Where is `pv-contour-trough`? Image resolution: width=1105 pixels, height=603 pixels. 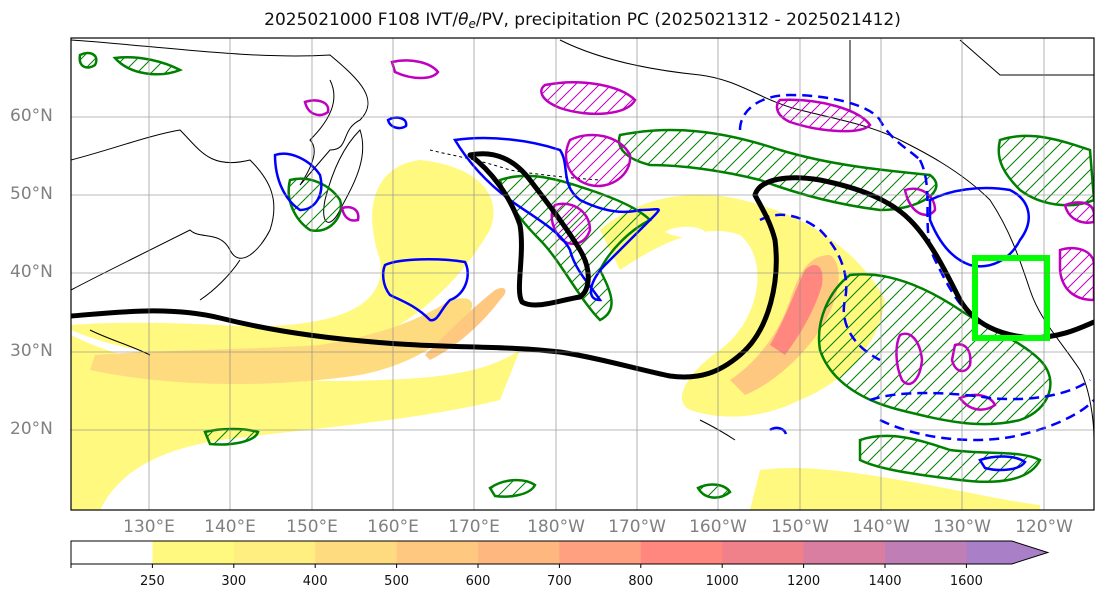 pv-contour-trough is located at coordinates (556, 219).